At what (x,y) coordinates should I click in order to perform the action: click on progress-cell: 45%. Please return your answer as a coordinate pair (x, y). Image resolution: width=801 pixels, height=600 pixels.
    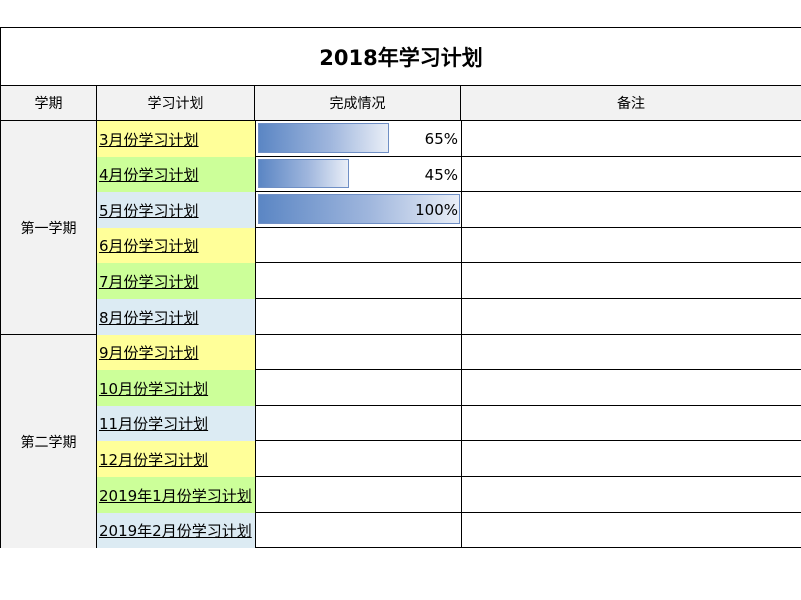
    Looking at the image, I should click on (358, 174).